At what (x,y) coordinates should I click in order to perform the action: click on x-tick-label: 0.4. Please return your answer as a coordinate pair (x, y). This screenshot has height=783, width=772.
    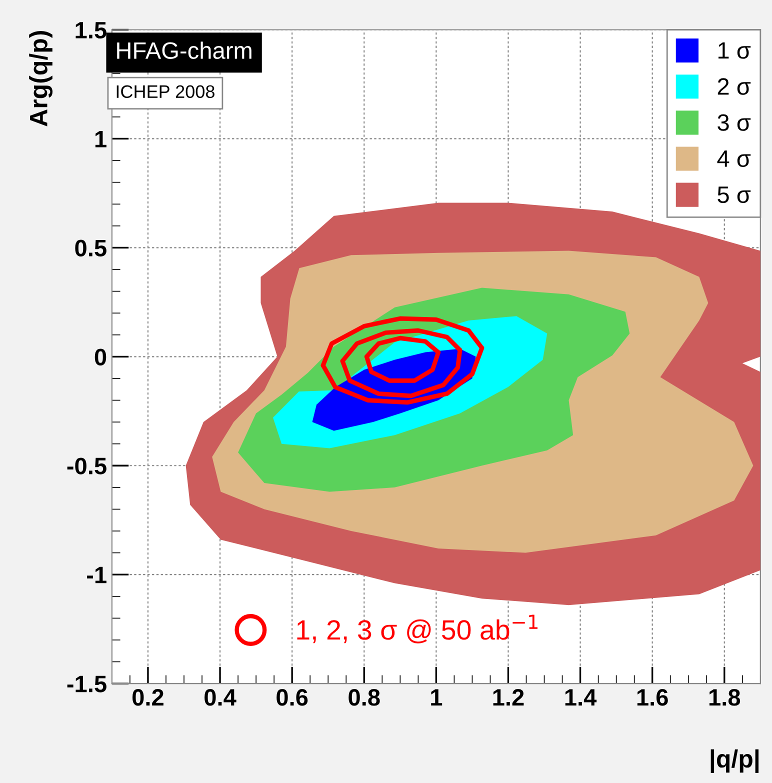
    Looking at the image, I should click on (220, 697).